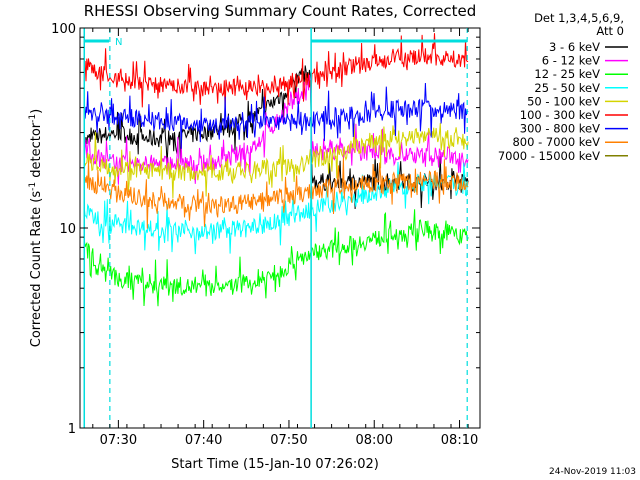 This screenshot has width=640, height=480. Describe the element at coordinates (275, 464) in the screenshot. I see `x-axis-label: Start Time (15-Jan-10 07:26:02)` at that location.